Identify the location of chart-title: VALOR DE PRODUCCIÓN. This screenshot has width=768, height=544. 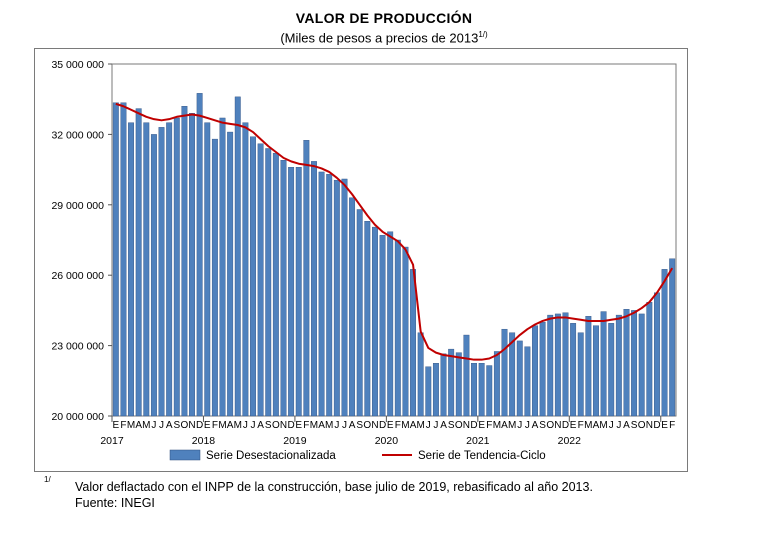
(384, 18).